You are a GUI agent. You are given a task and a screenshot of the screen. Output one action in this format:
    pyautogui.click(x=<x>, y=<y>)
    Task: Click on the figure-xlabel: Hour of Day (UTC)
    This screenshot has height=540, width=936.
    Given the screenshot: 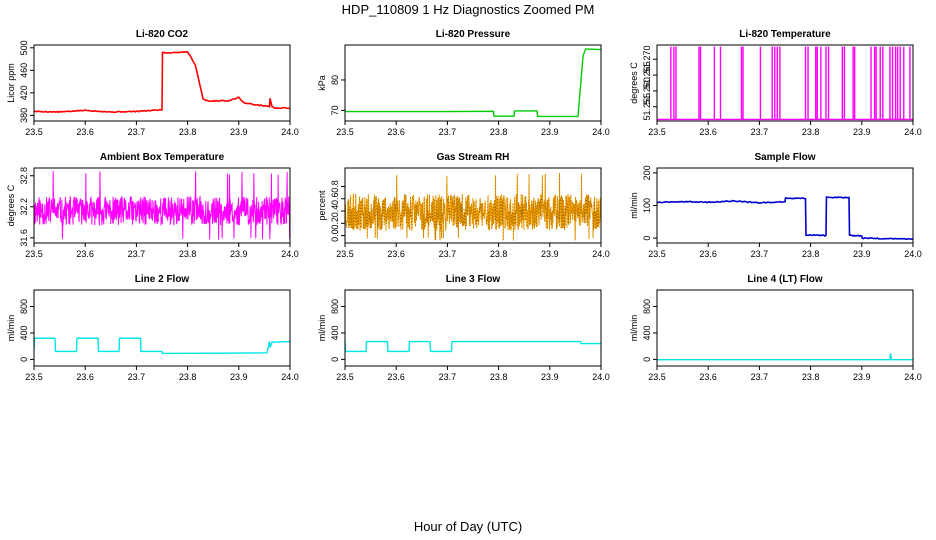 What is the action you would take?
    pyautogui.click(x=468, y=526)
    